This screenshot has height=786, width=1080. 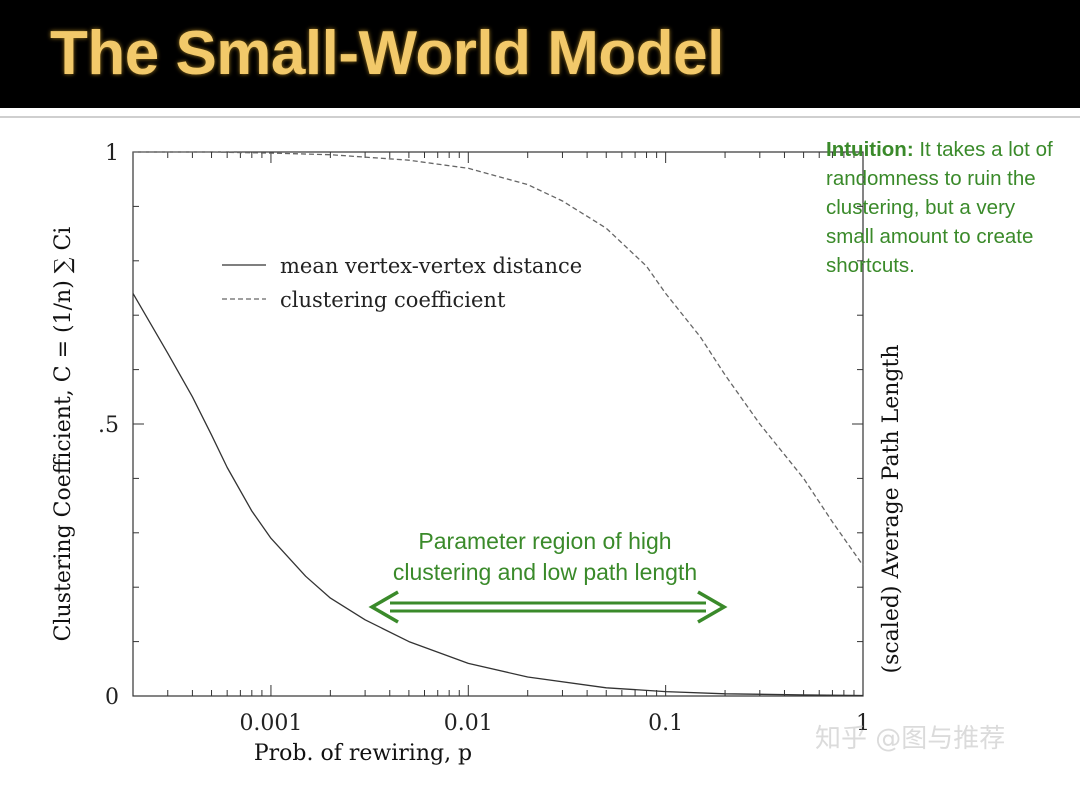 What do you see at coordinates (863, 723) in the screenshot?
I see `x-tick-label: 1` at bounding box center [863, 723].